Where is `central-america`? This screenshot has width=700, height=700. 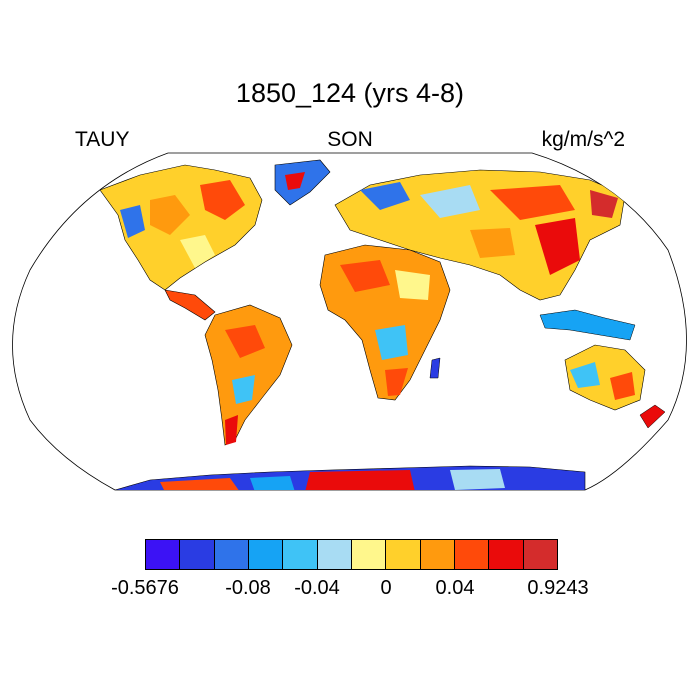
central-america is located at coordinates (190, 305).